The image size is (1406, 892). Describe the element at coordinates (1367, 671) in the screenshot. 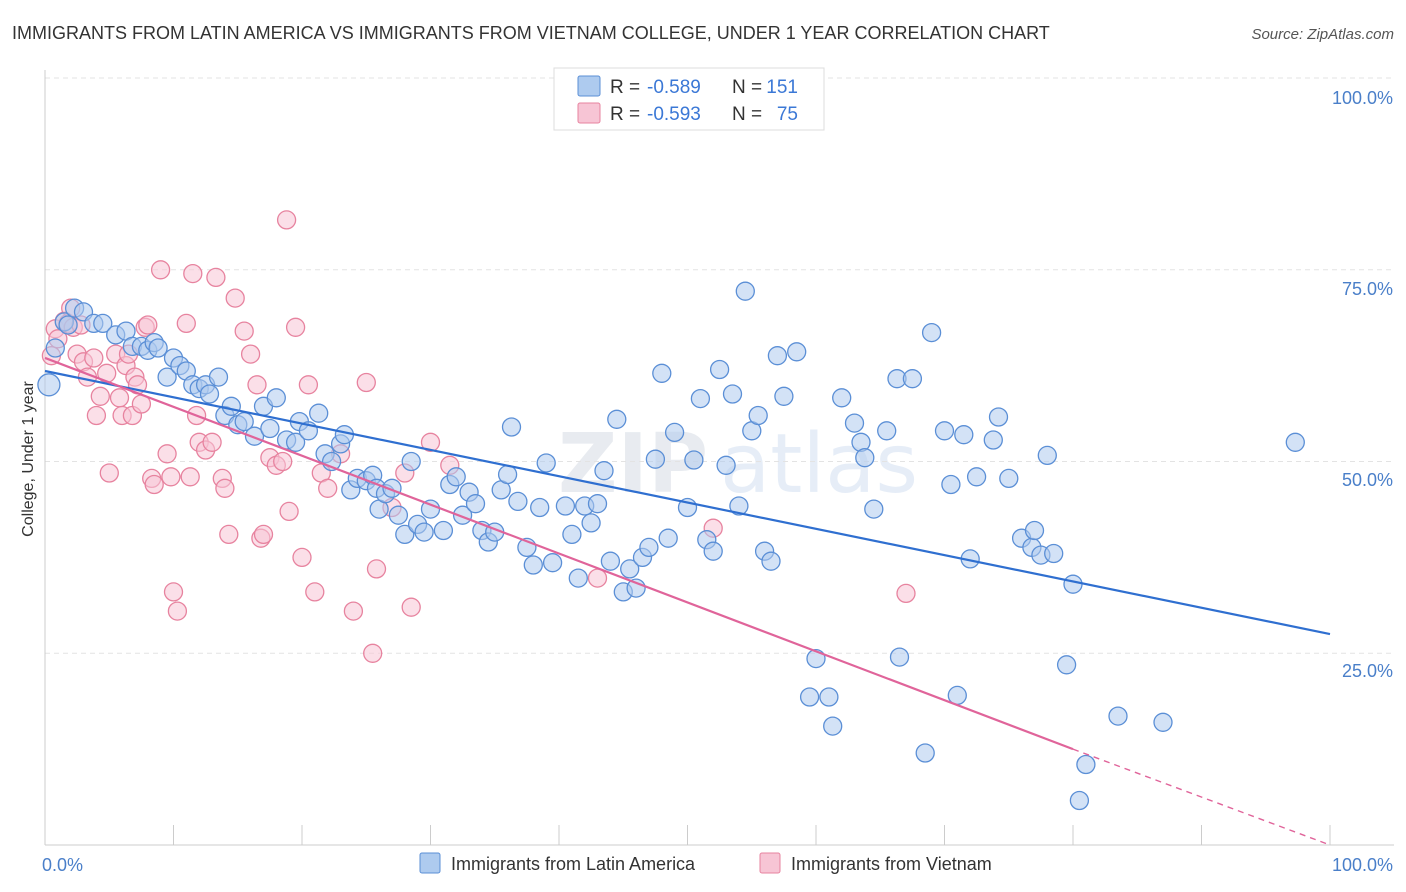

I see `y-tick-label: 25.0%` at that location.